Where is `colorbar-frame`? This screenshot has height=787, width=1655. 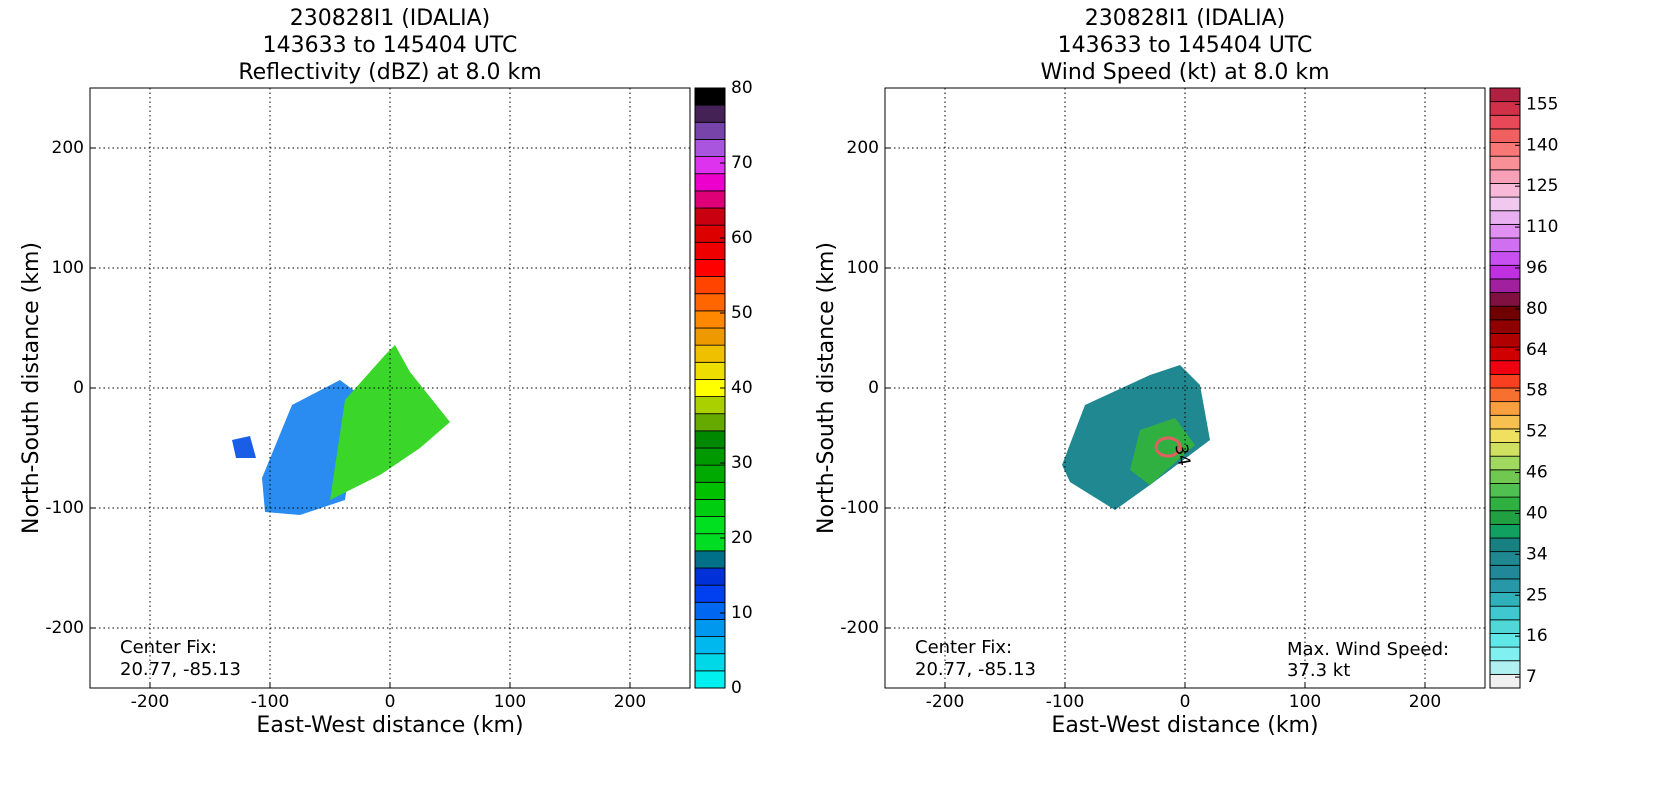 colorbar-frame is located at coordinates (1505, 388).